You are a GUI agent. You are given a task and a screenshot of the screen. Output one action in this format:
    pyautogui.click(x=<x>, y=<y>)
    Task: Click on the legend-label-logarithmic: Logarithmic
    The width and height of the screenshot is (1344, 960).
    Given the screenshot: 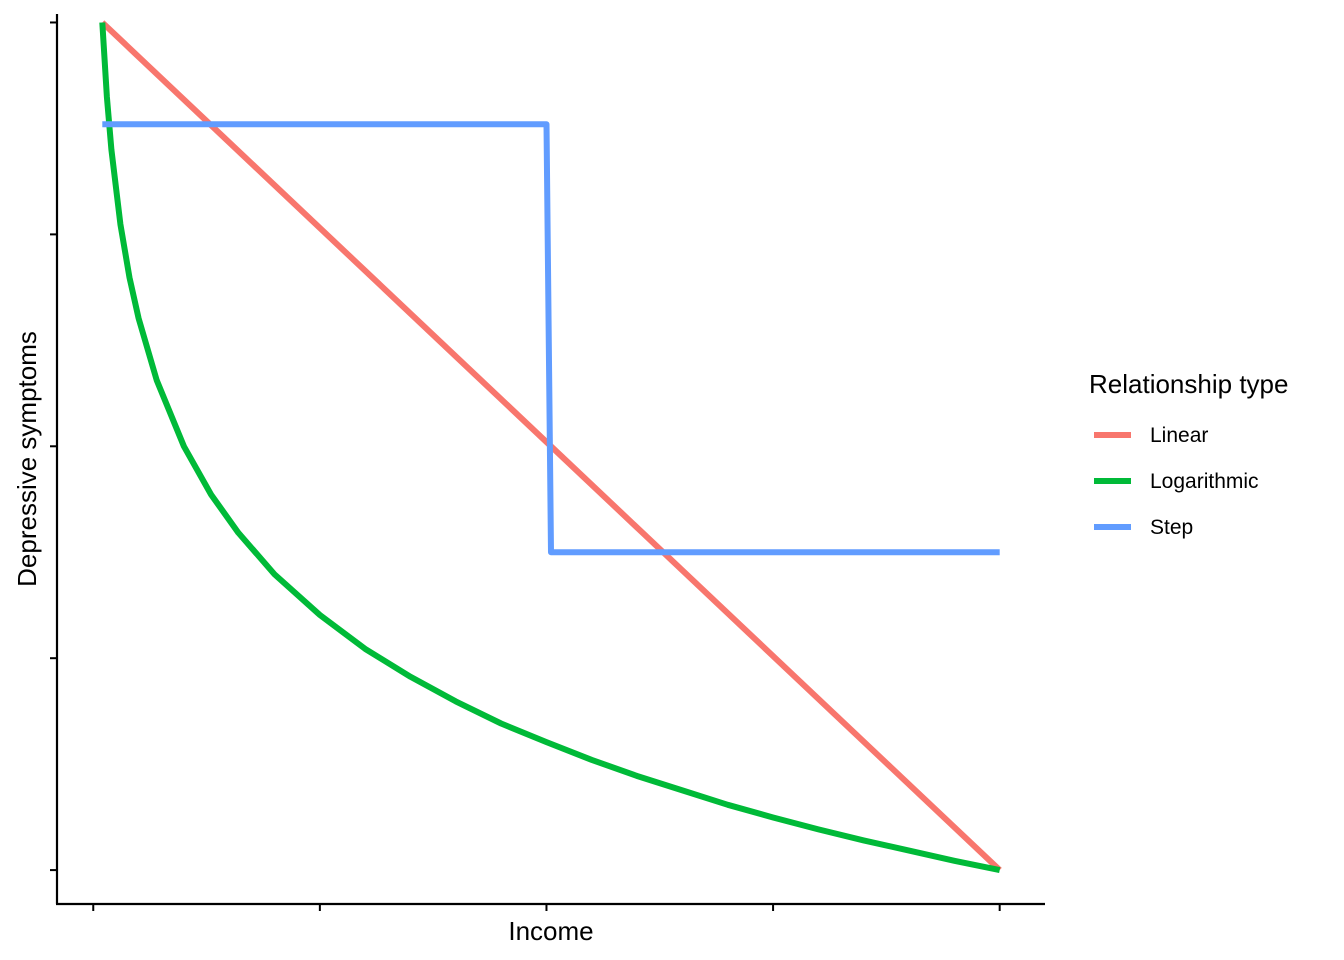 What is the action you would take?
    pyautogui.click(x=1204, y=481)
    